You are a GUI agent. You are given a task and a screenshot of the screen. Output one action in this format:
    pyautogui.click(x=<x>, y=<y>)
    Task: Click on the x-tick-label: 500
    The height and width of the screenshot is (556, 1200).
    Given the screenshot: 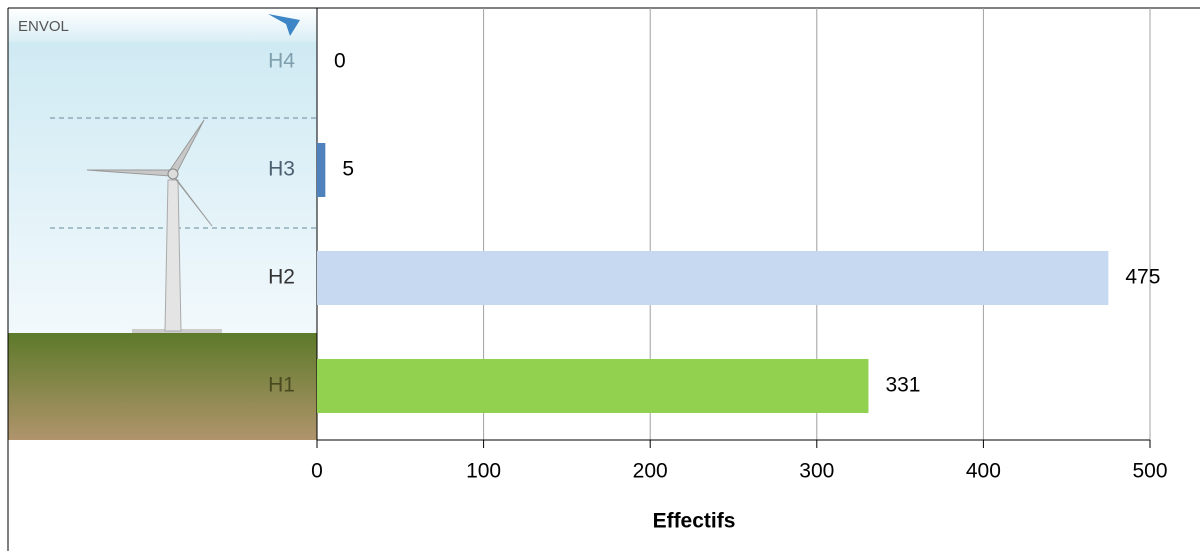 What is the action you would take?
    pyautogui.click(x=1149, y=471)
    